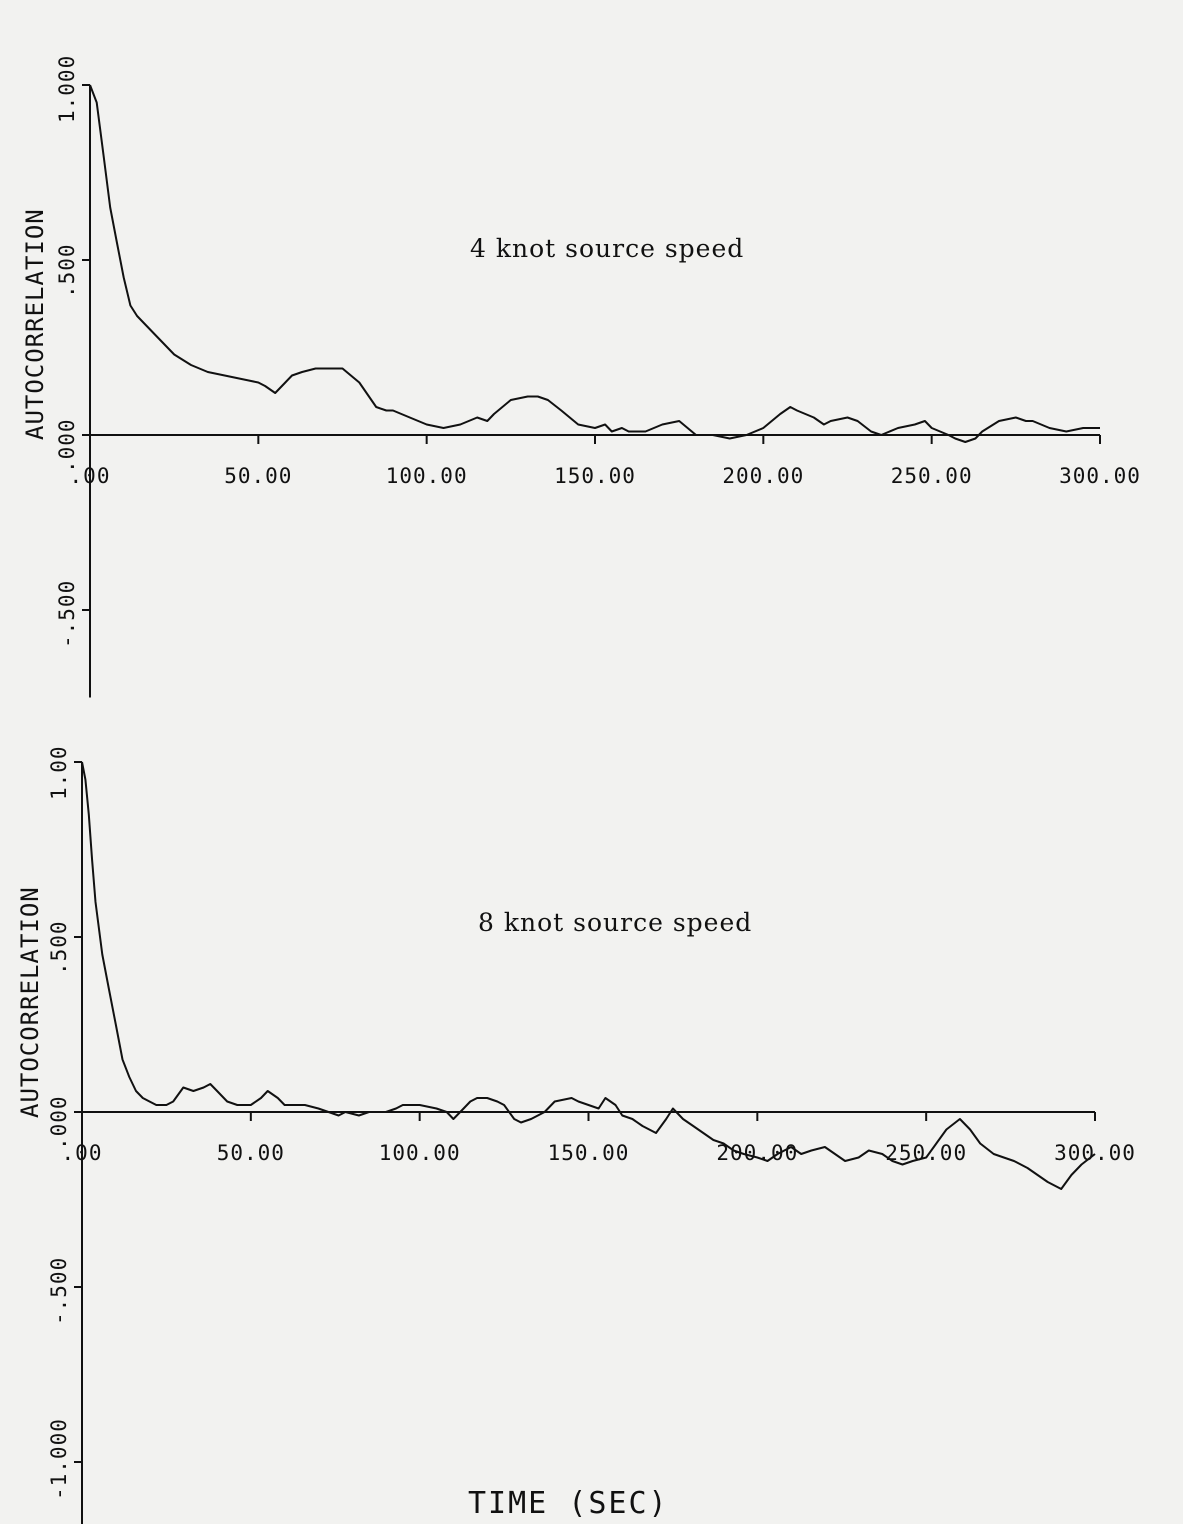  What do you see at coordinates (59, 772) in the screenshot?
I see `y-tick-label: 1.00` at bounding box center [59, 772].